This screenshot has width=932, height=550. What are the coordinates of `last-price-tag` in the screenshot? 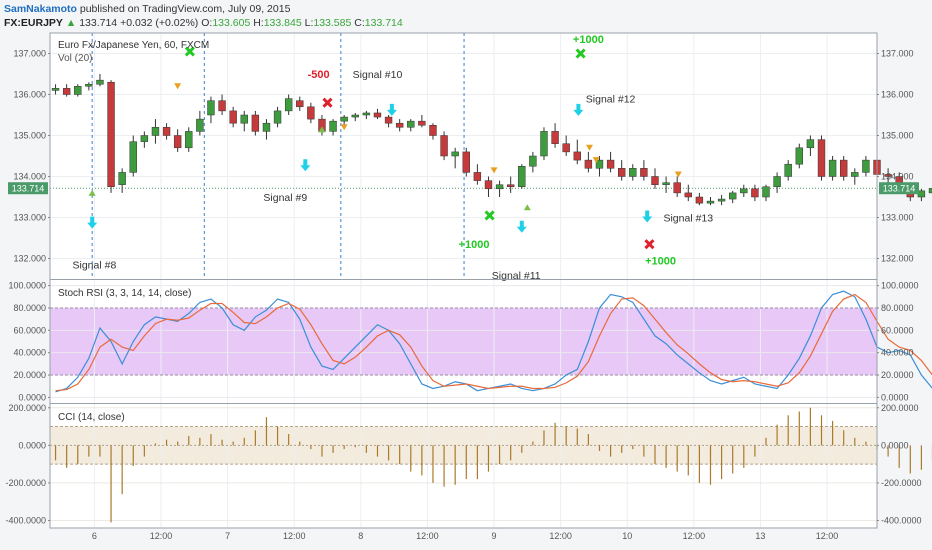 It's located at (28, 188).